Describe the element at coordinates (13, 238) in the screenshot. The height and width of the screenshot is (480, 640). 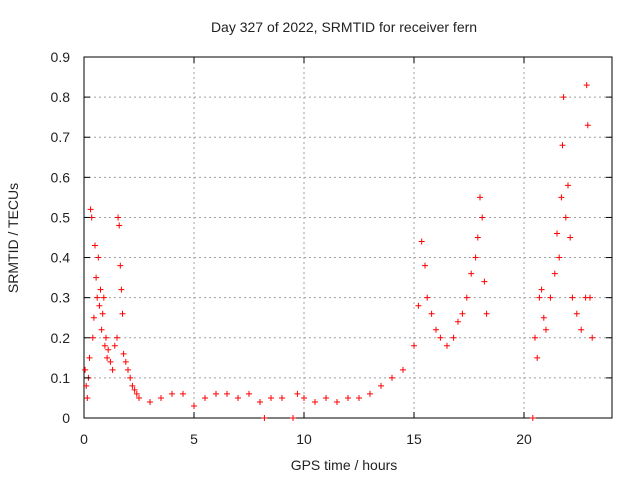
I see `y-axis-label: SRMTID / TECUs` at that location.